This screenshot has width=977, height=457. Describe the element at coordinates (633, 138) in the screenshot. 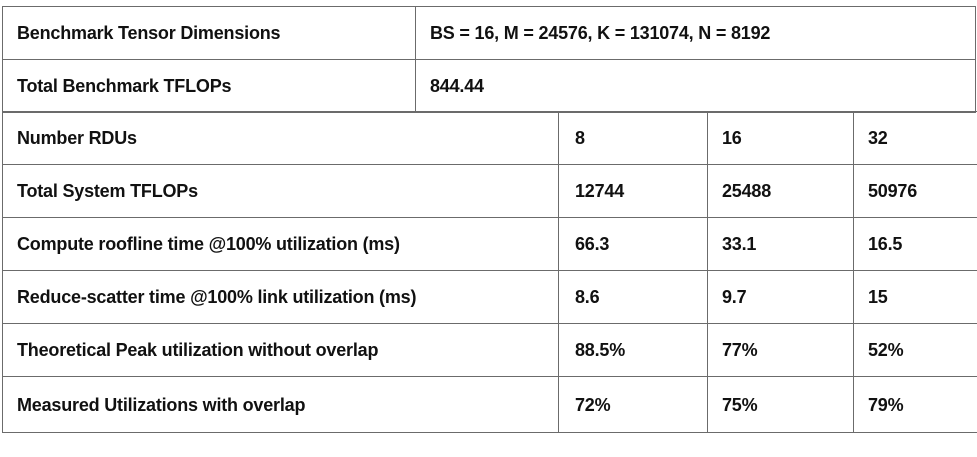

I see `column-header-8: 8` at that location.